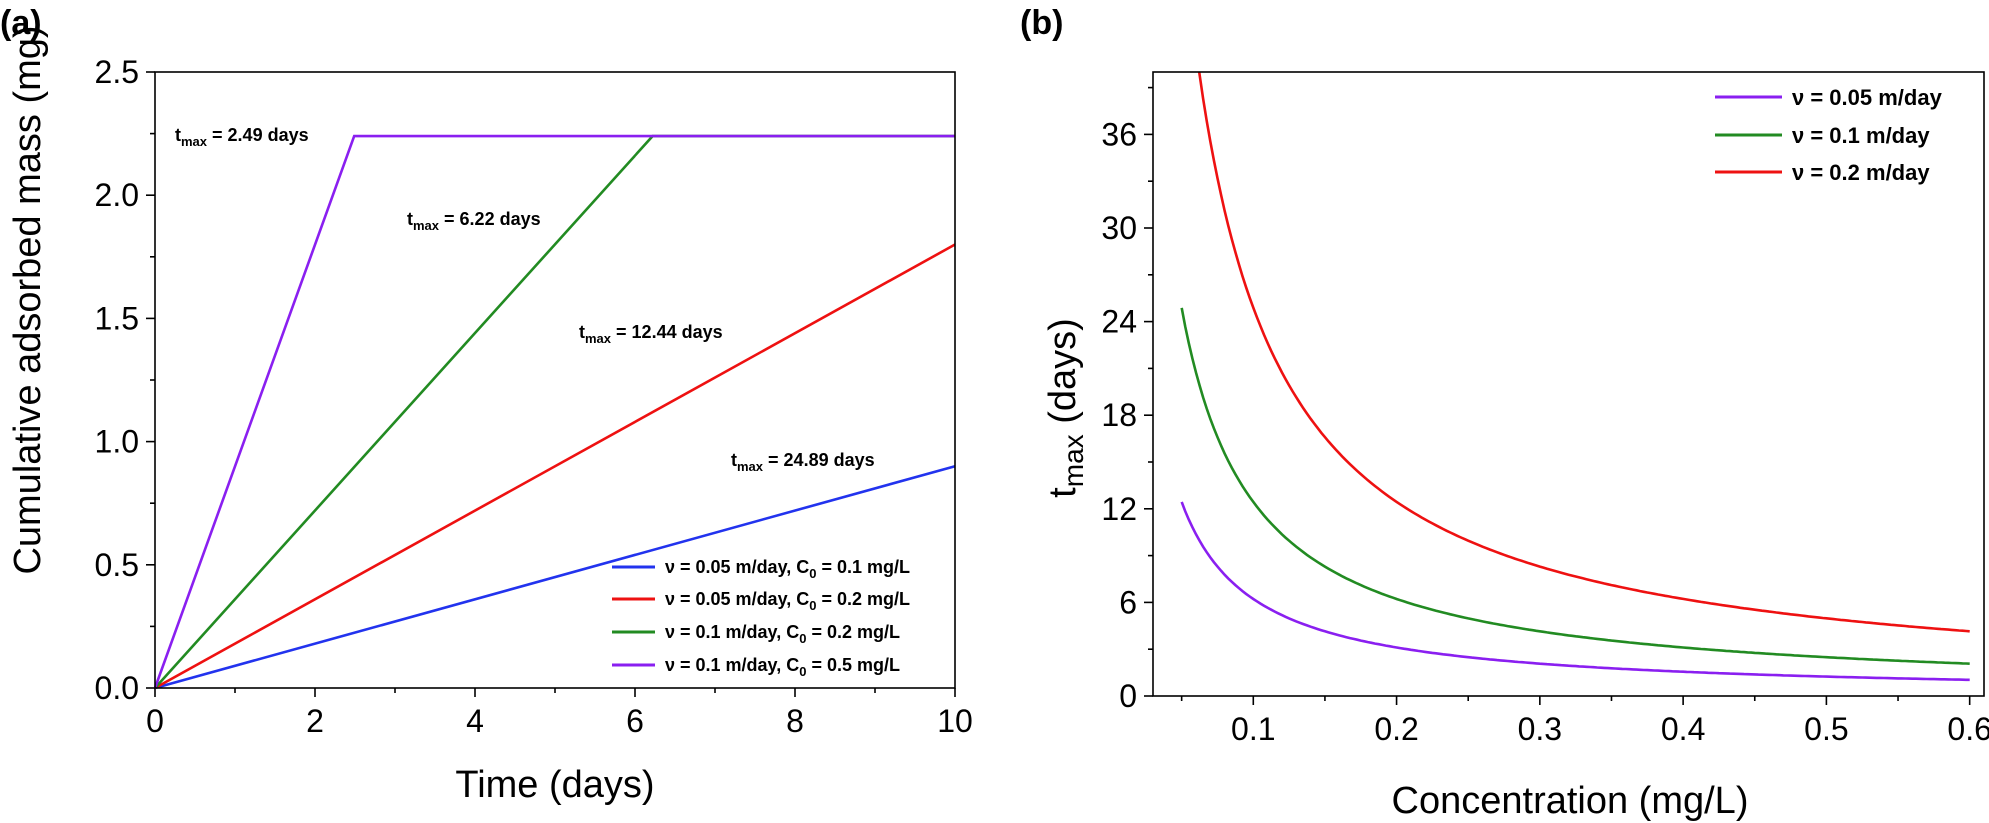  Describe the element at coordinates (1119, 134) in the screenshot. I see `y-tick-label: 36` at that location.